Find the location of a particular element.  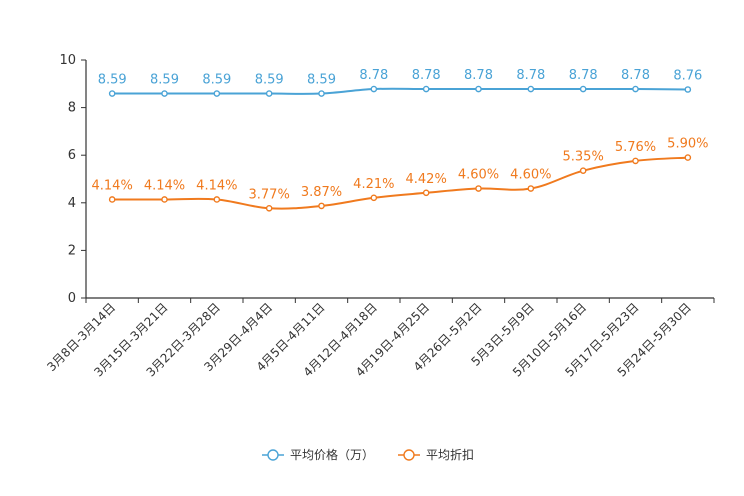

legend-item-1: 平均价格（万） is located at coordinates (318, 454).